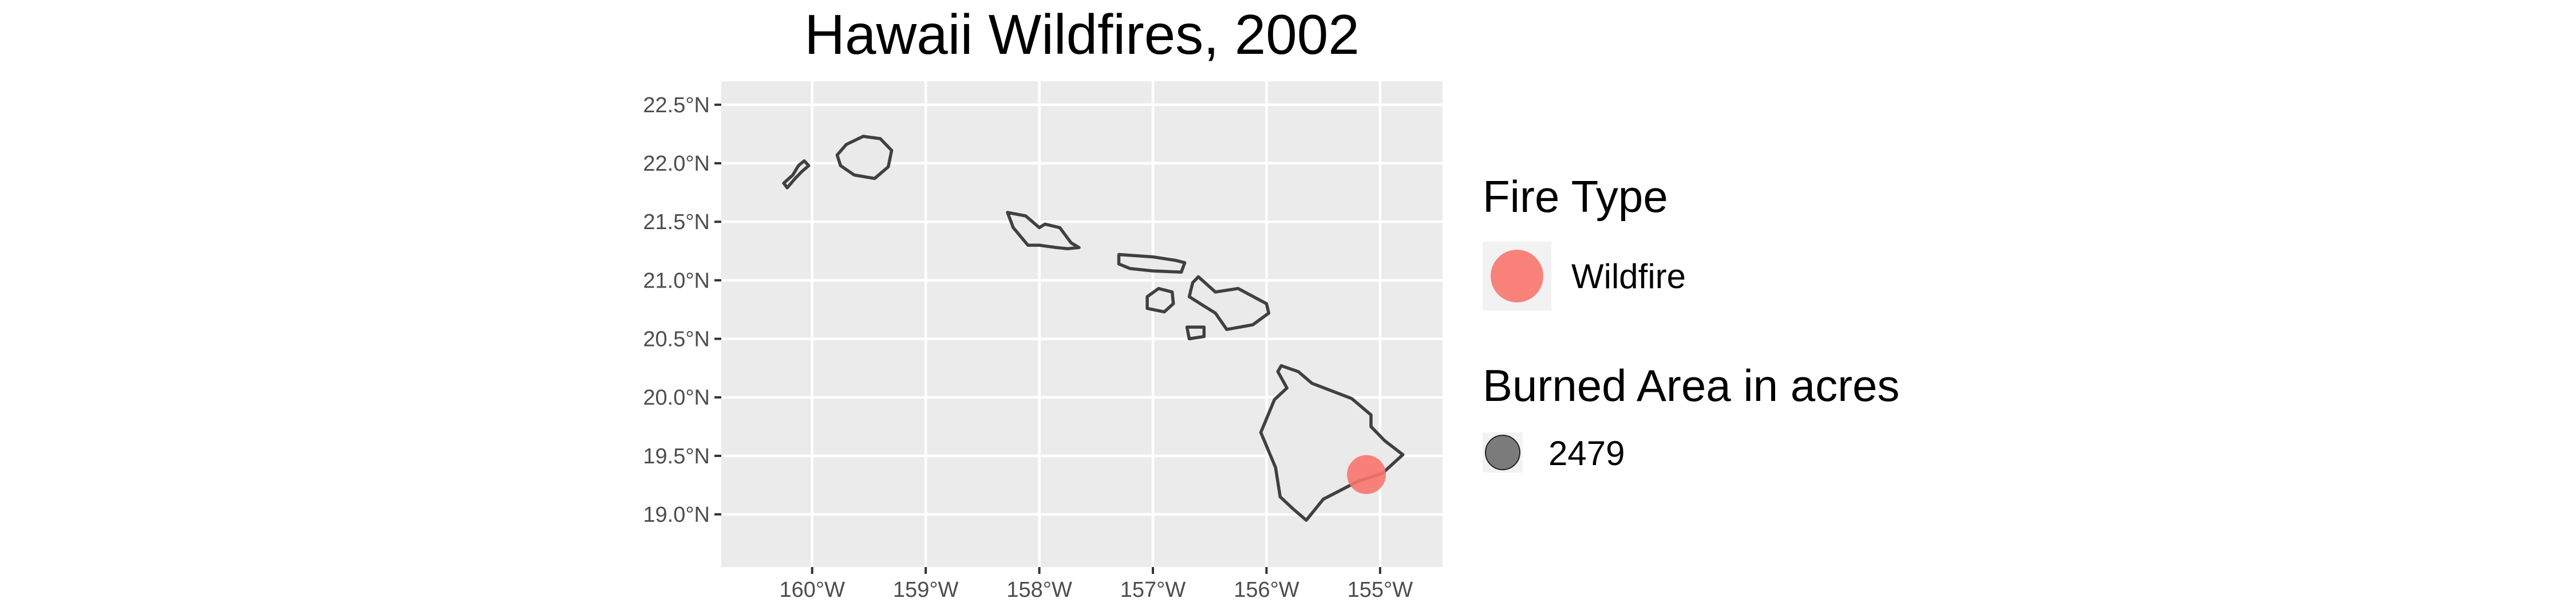  What do you see at coordinates (1586, 454) in the screenshot?
I see `legend-size-label: 2479` at bounding box center [1586, 454].